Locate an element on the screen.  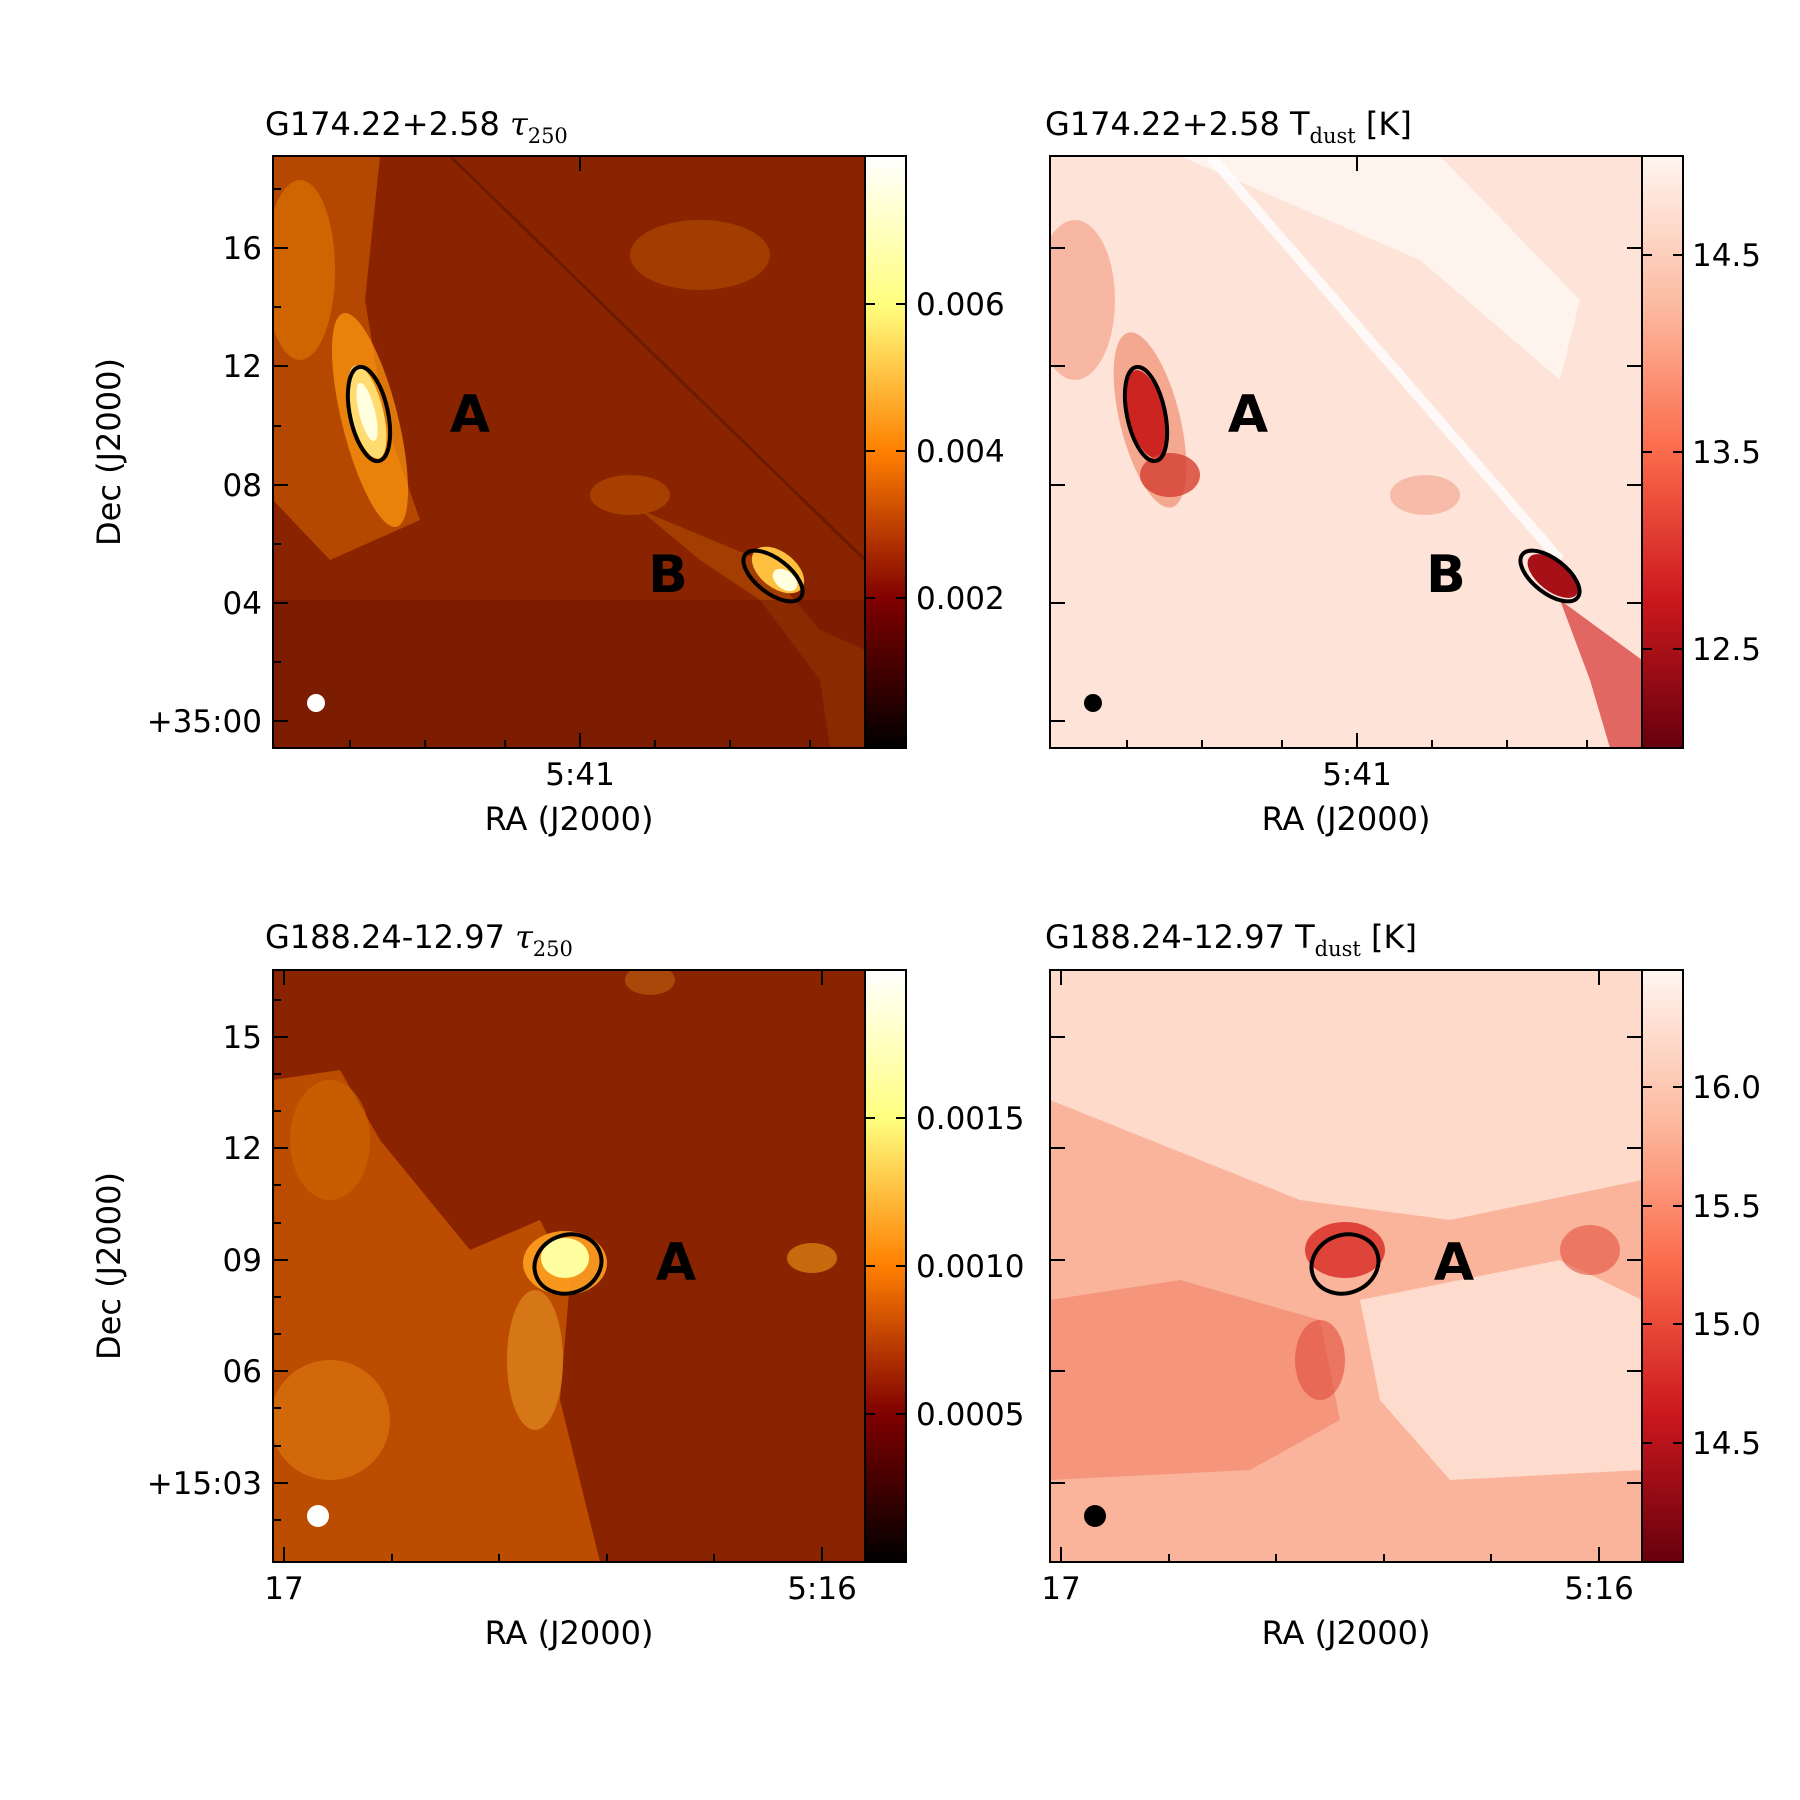
colorbar-tick-label: 0.0015 is located at coordinates (970, 1119).